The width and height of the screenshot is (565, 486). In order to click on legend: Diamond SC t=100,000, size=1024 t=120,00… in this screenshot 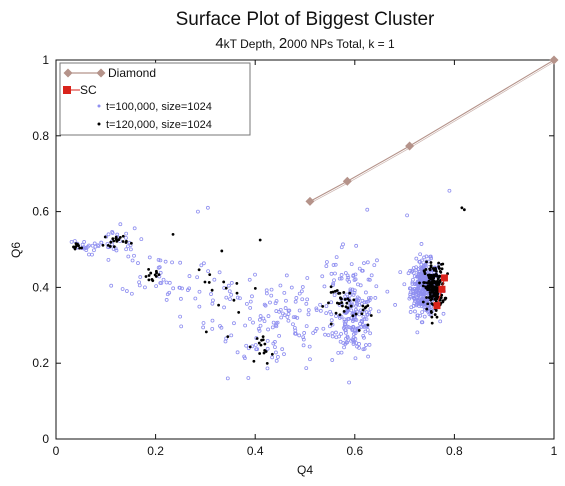, I will do `click(155, 99)`.